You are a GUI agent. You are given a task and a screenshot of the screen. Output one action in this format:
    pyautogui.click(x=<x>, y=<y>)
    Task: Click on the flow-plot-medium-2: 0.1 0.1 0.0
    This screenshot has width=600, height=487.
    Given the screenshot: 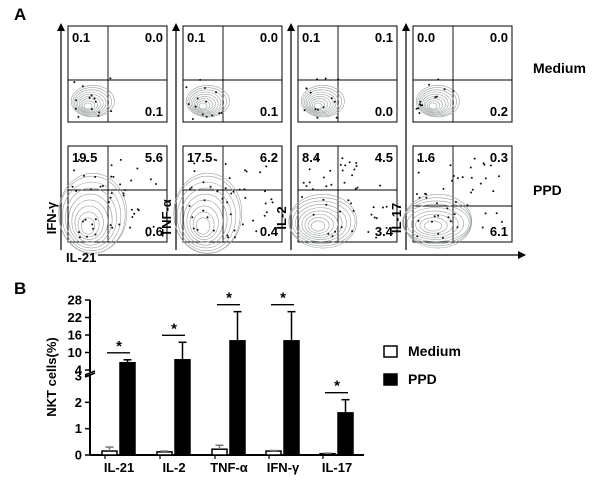 What is the action you would take?
    pyautogui.click(x=347, y=74)
    